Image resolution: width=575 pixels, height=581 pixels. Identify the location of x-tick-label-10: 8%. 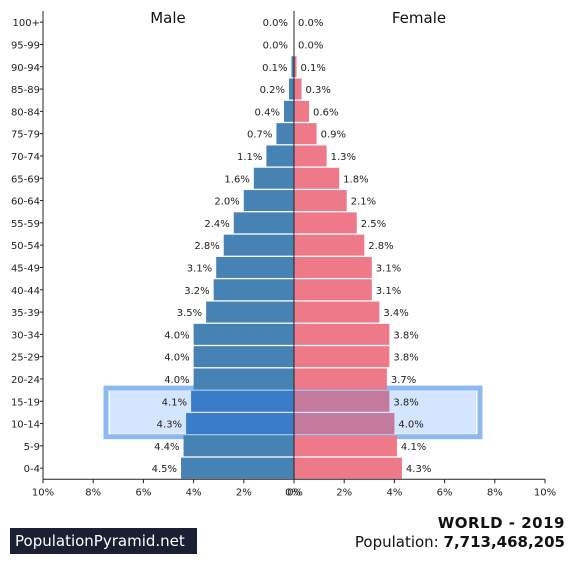
(495, 492).